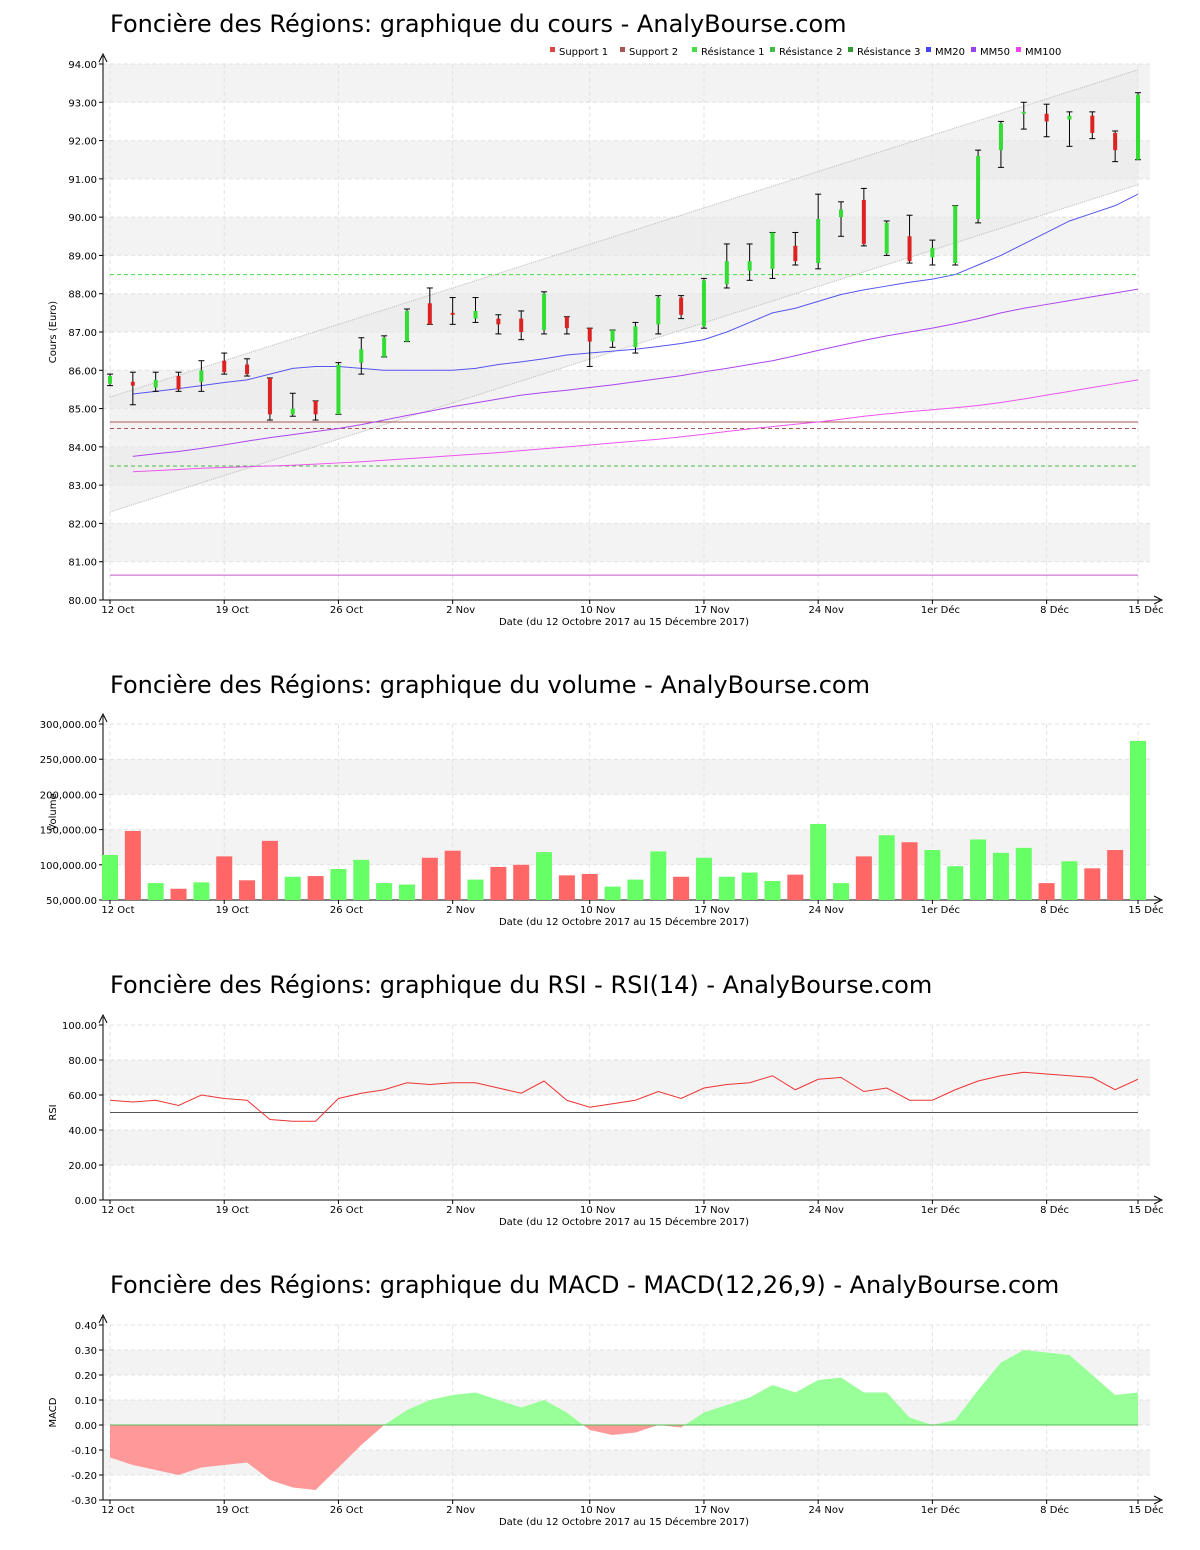  What do you see at coordinates (1054, 610) in the screenshot?
I see `x-tick-label: 8 Déc` at bounding box center [1054, 610].